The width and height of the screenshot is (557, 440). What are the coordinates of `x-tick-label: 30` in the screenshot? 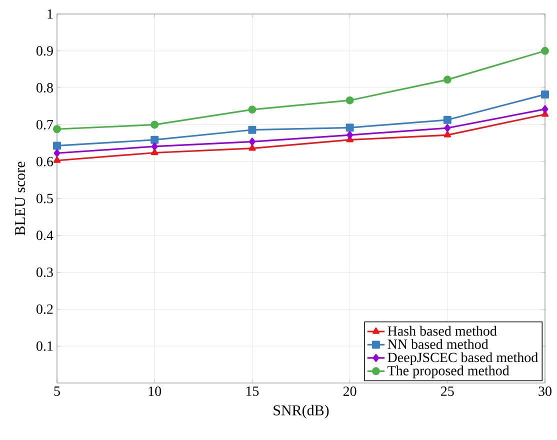 It's located at (545, 391).